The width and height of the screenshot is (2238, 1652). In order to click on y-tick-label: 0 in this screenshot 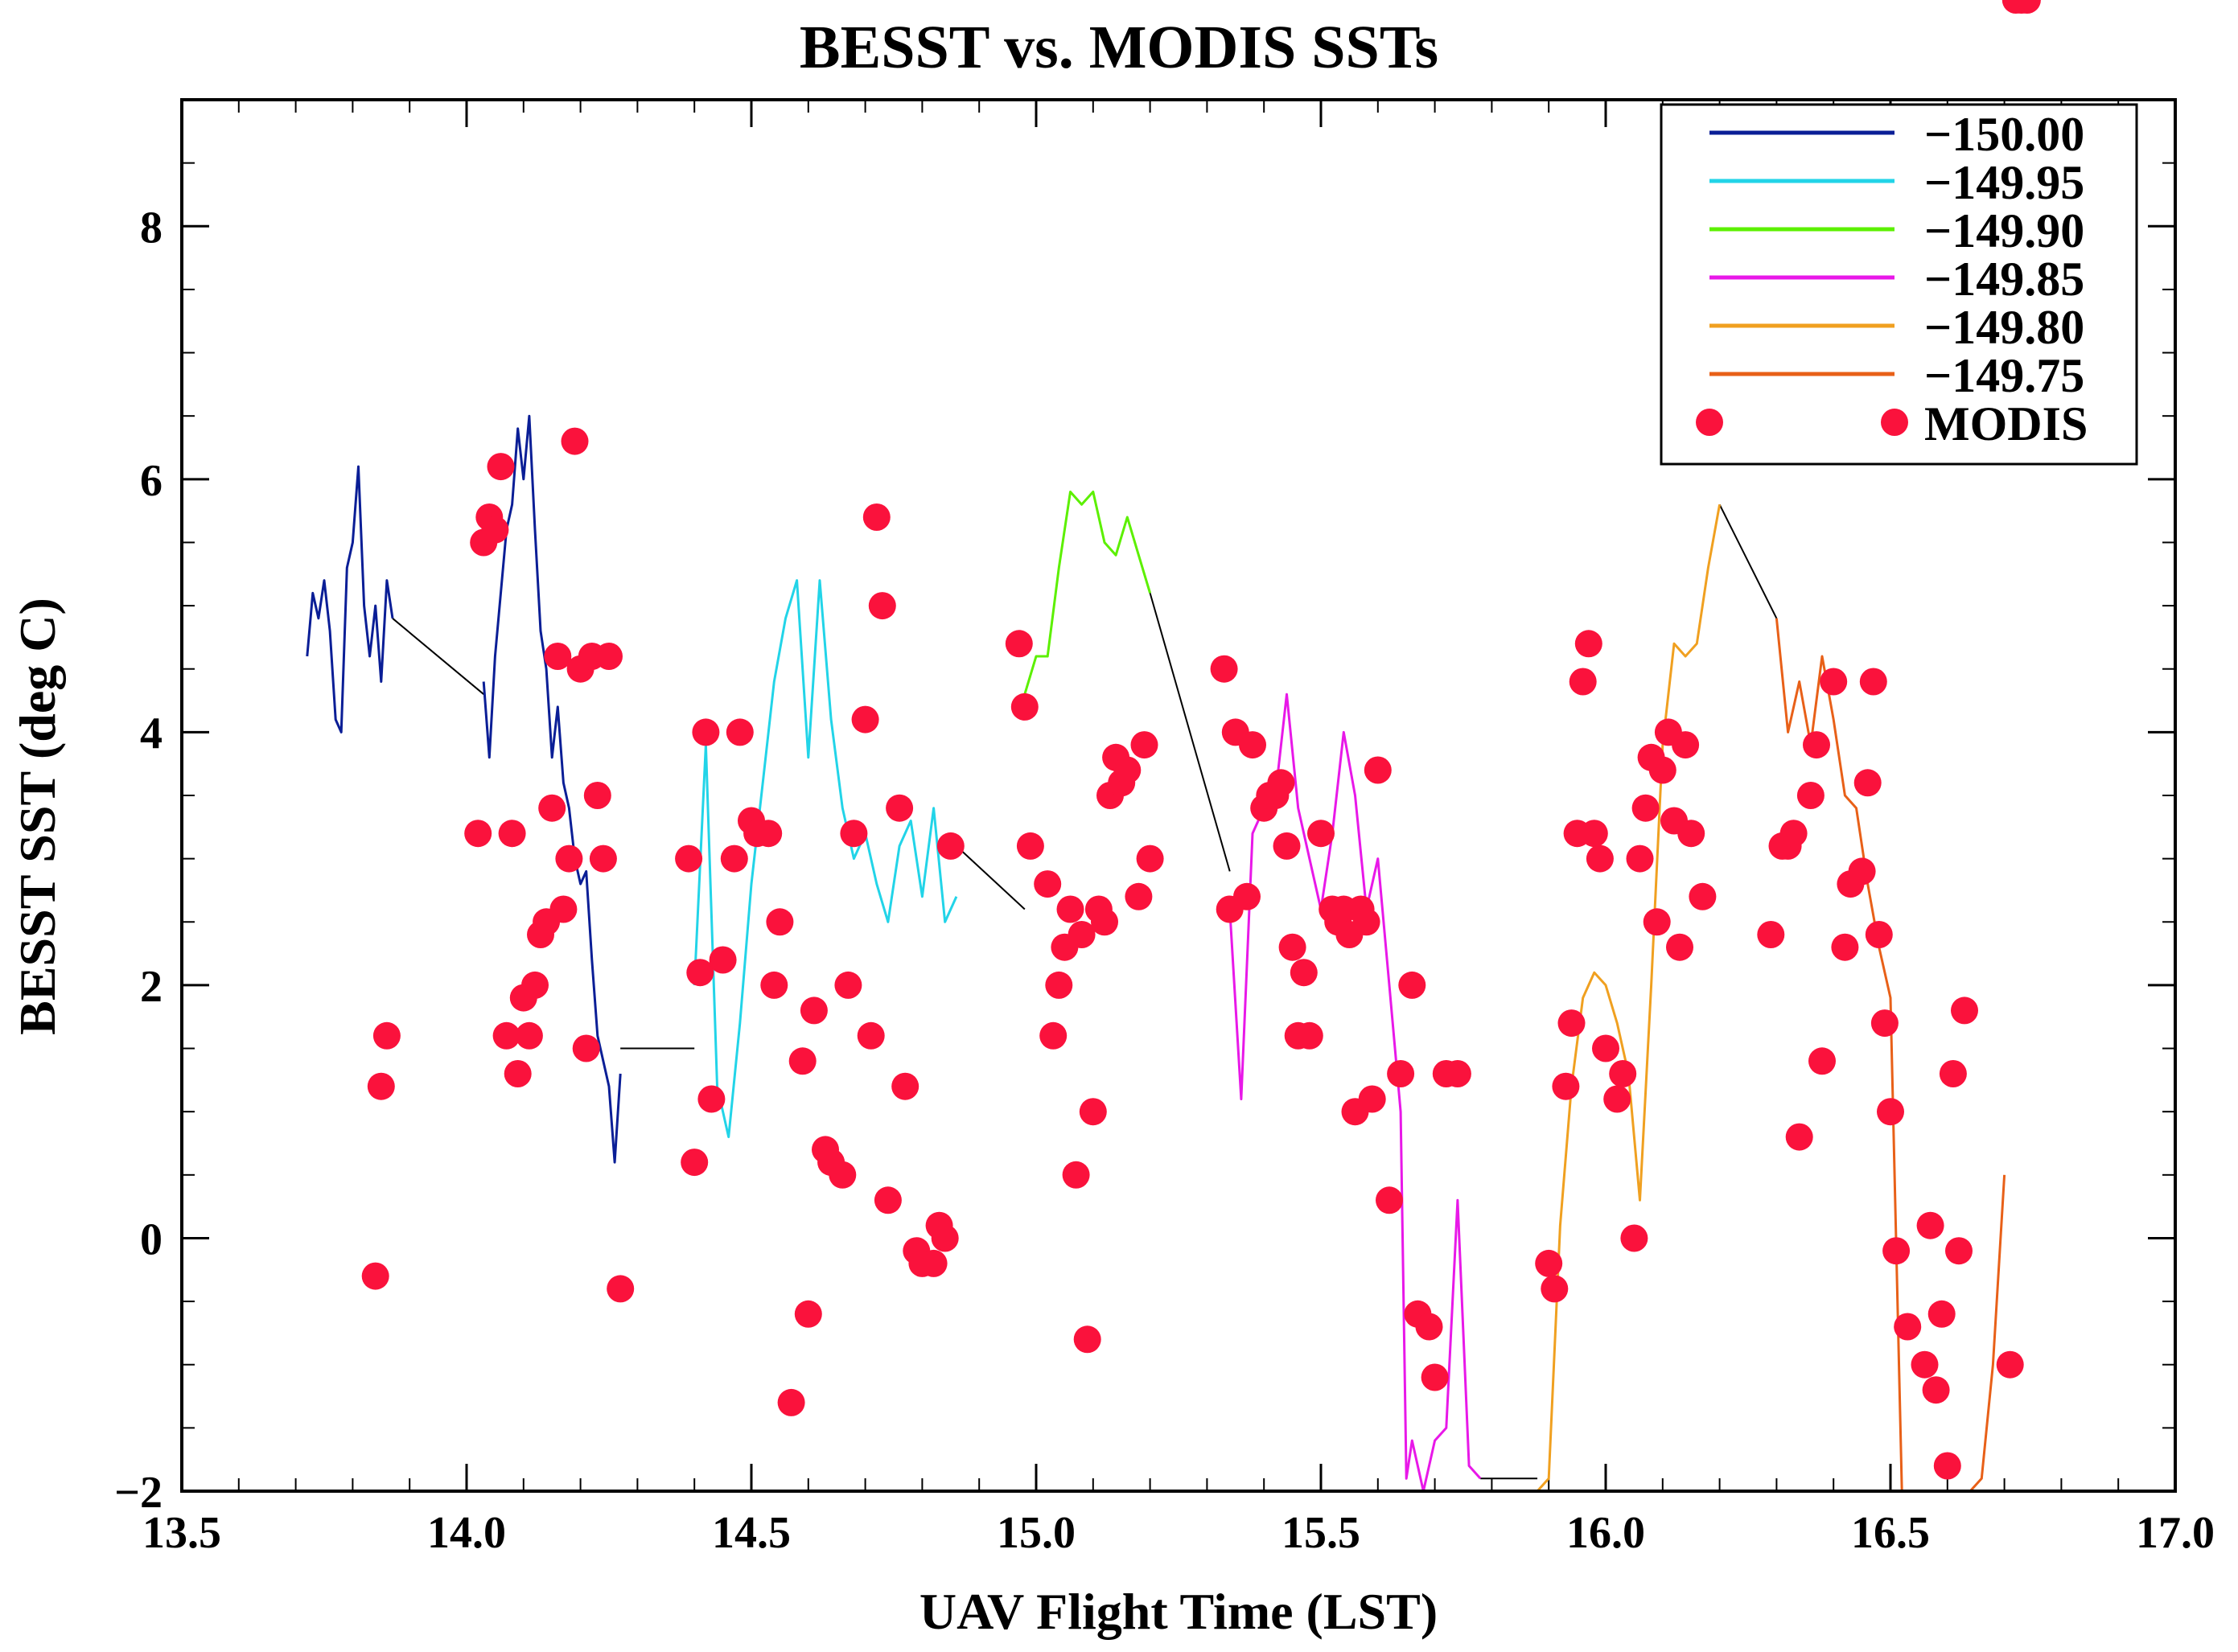, I will do `click(151, 1239)`.